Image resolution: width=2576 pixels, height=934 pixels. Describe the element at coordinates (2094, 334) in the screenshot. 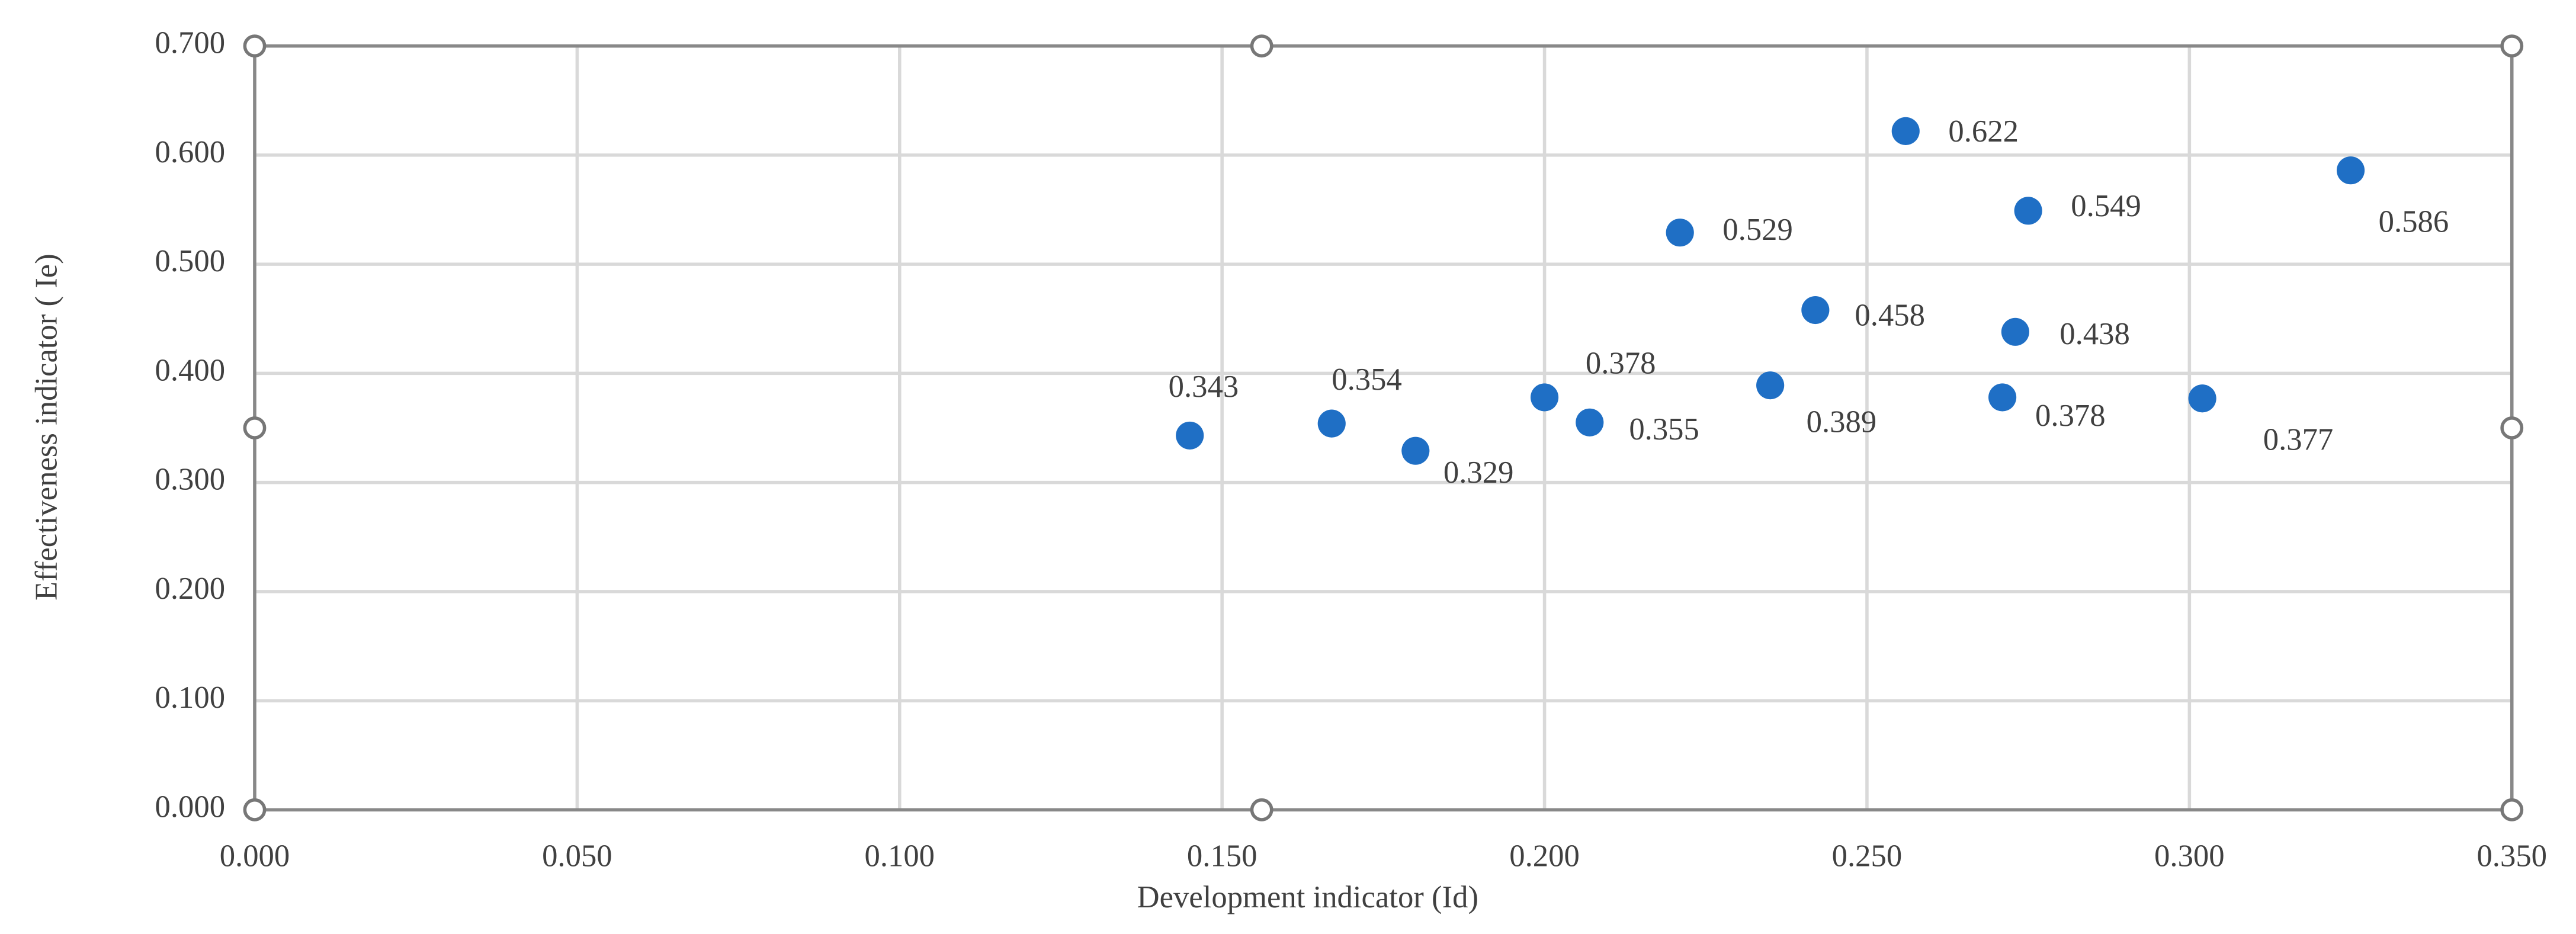

I see `data-label: 0.438` at that location.